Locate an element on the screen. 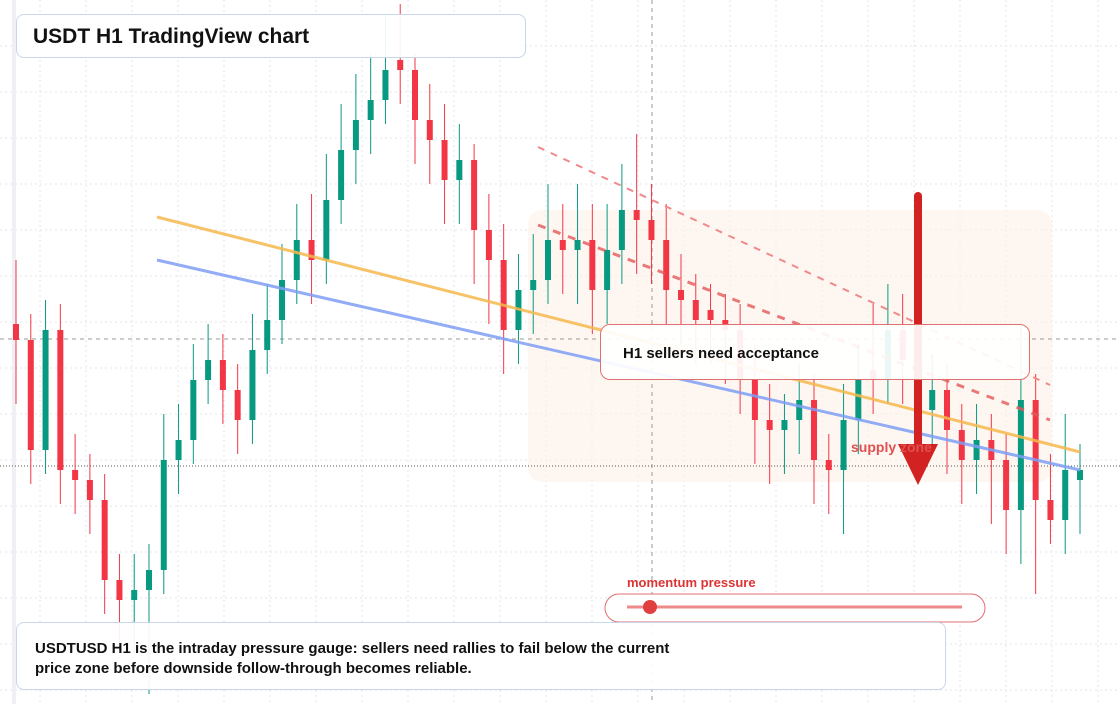  gauge-label: momentum pressure is located at coordinates (691, 582).